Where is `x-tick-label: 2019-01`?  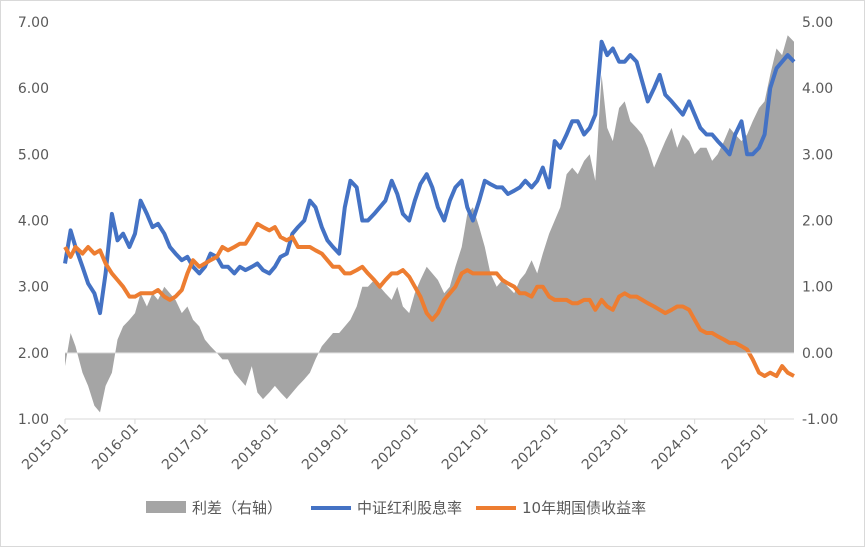
x-tick-label: 2019-01 is located at coordinates (325, 447).